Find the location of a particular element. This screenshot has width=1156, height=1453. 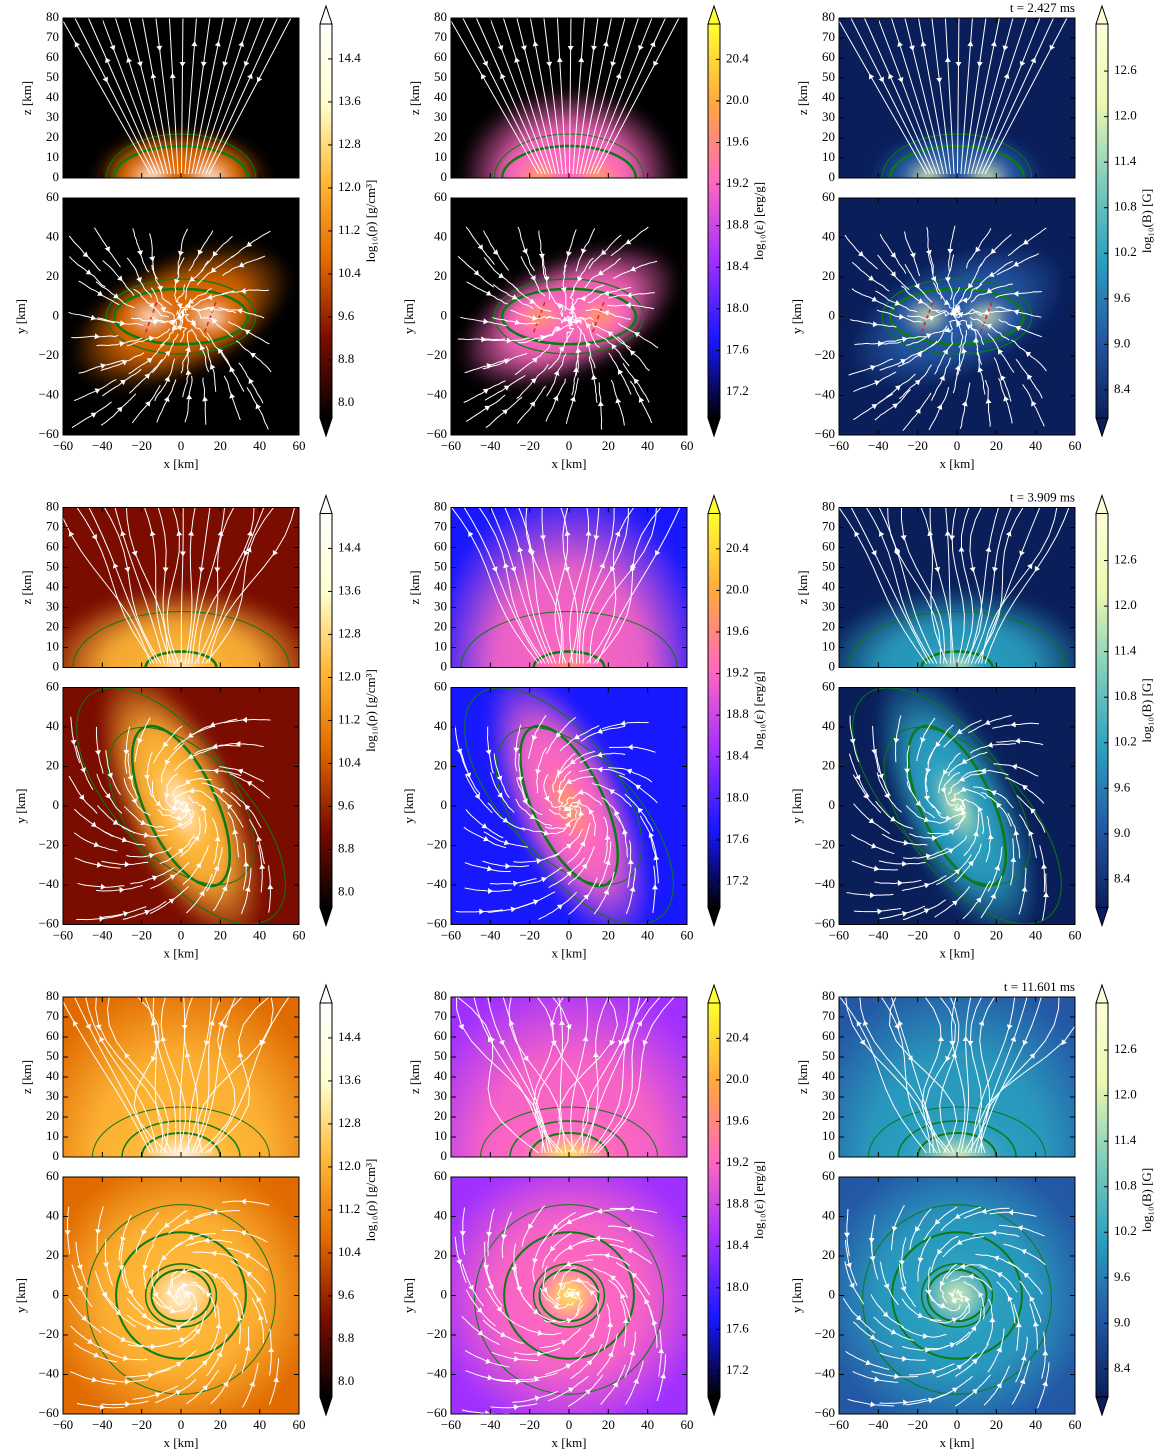

x-tick-label: −20 is located at coordinates (141, 934).